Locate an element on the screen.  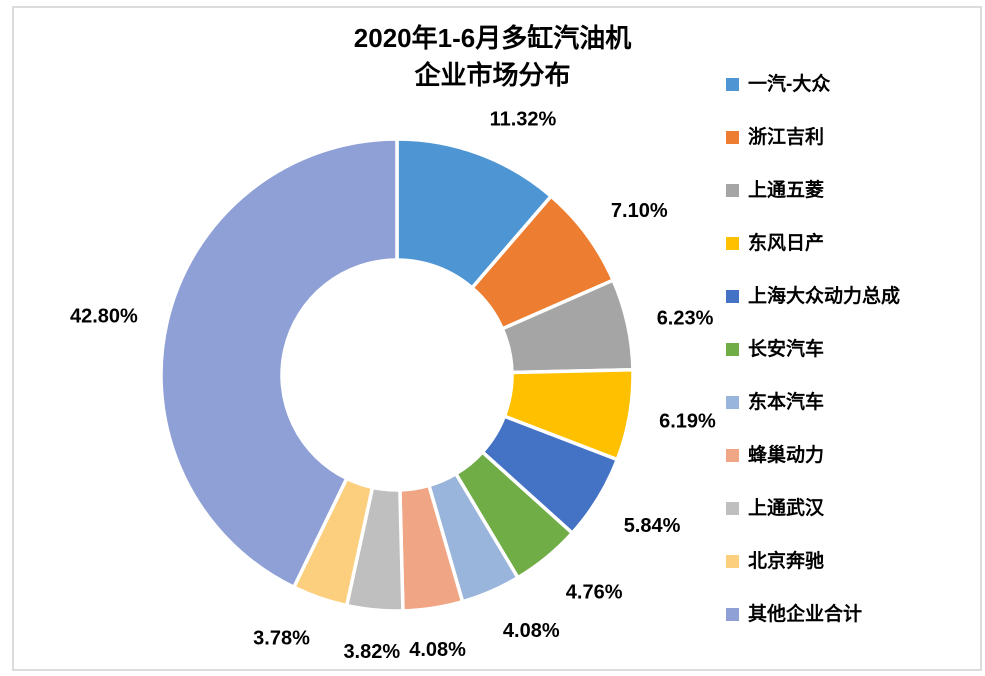
pie-data-label: 3.78% is located at coordinates (281, 638).